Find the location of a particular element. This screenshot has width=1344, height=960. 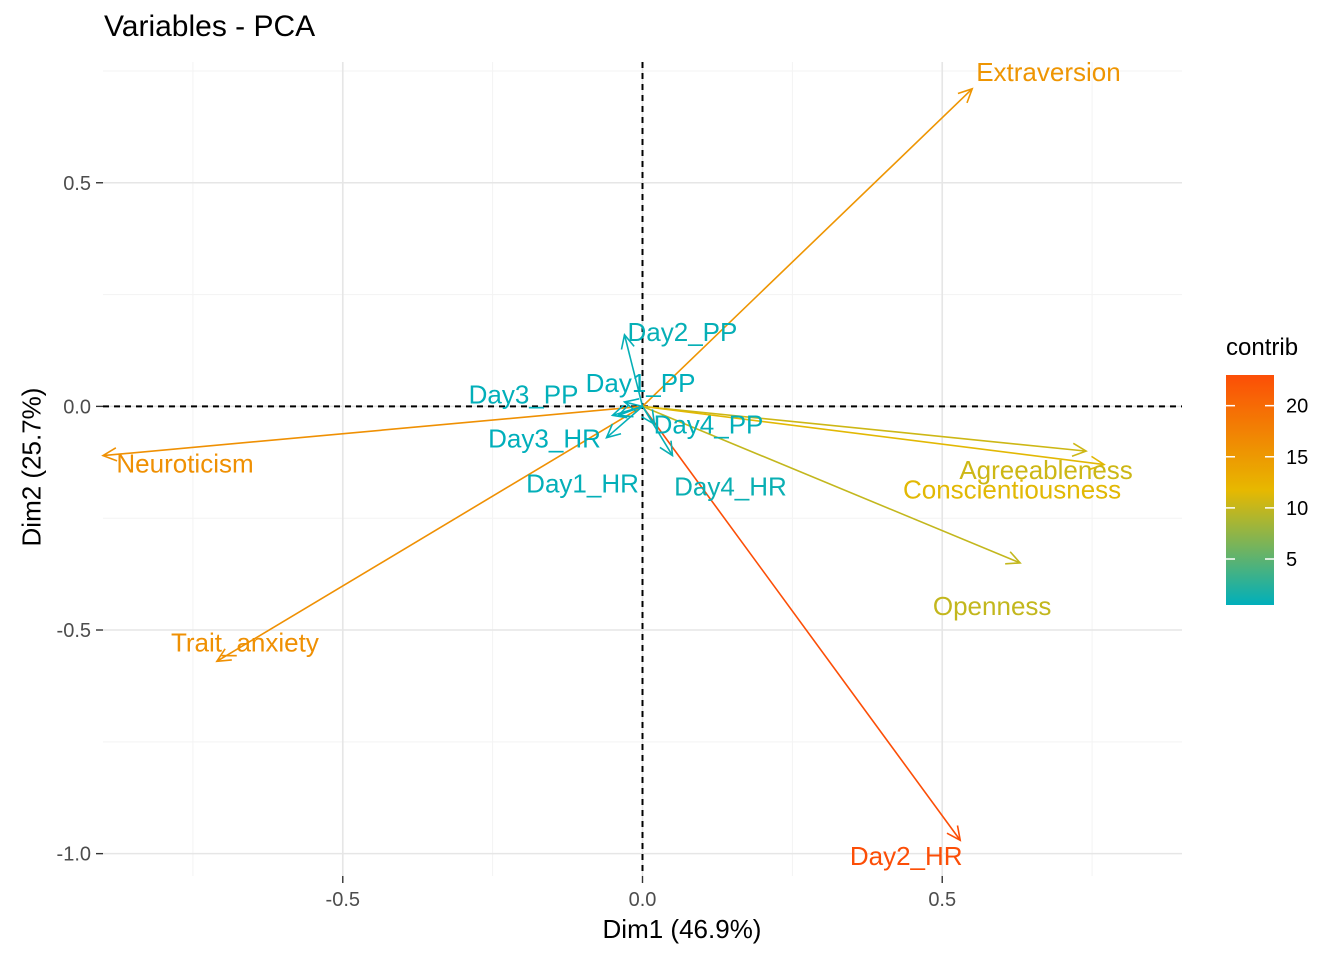

legend-tick-label: 15 is located at coordinates (1297, 458).